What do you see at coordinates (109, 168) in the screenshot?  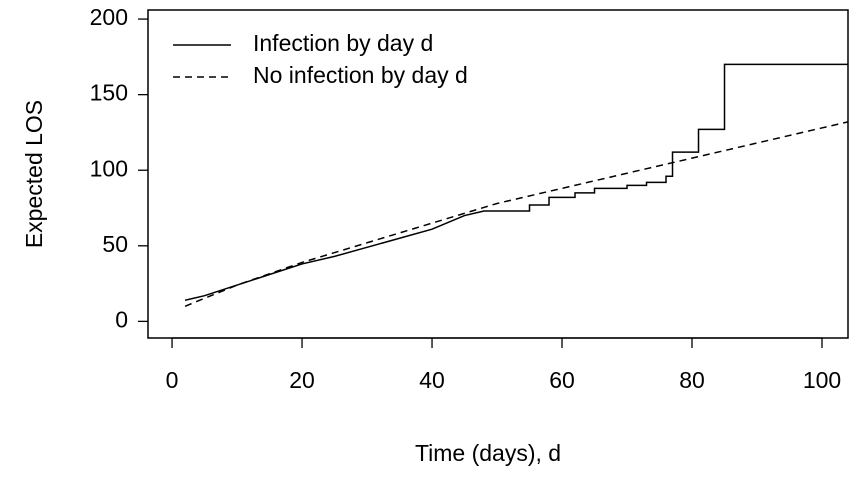 I see `y-tick-label: 100` at bounding box center [109, 168].